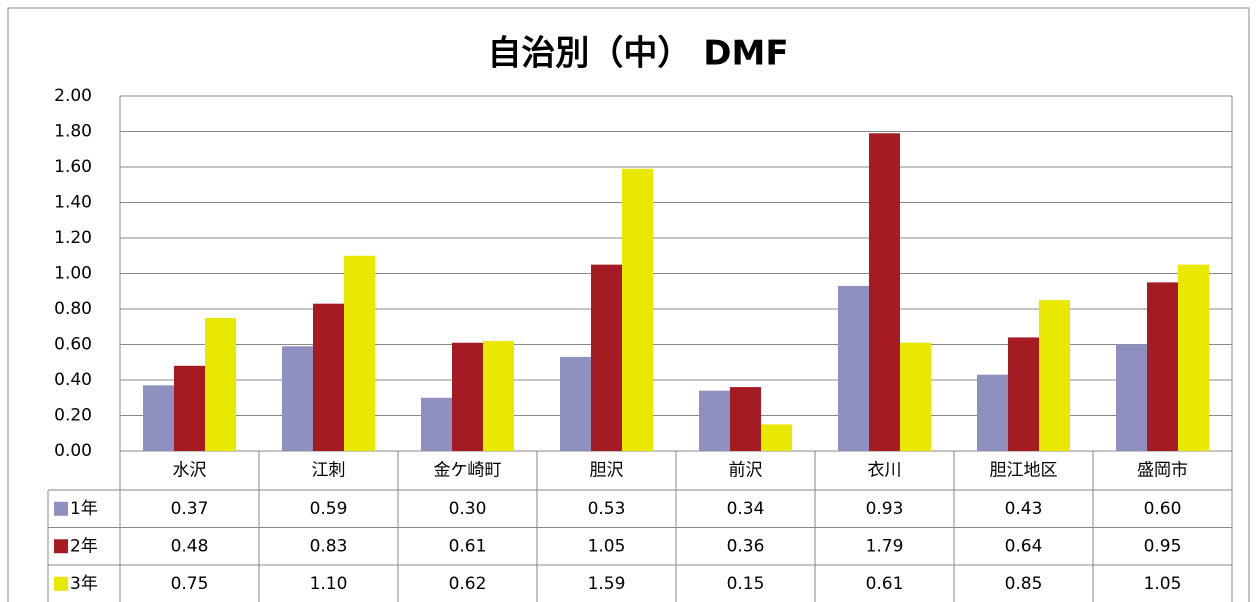  What do you see at coordinates (468, 584) in the screenshot?
I see `table-cell: 0.62` at bounding box center [468, 584].